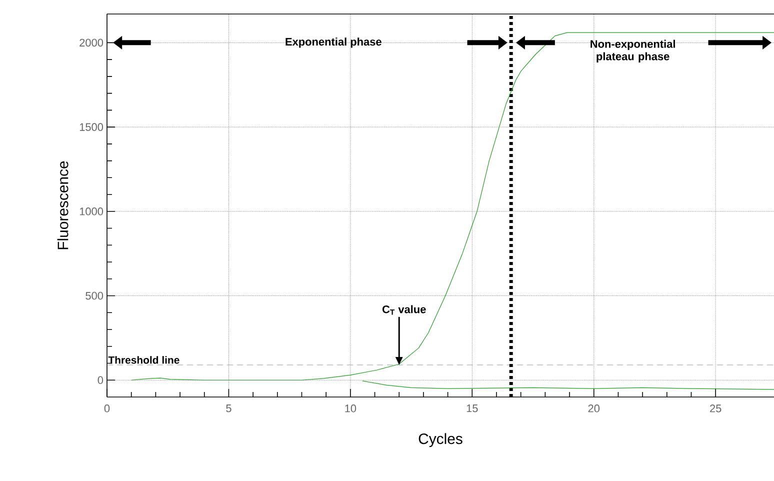 The height and width of the screenshot is (481, 774). What do you see at coordinates (594, 408) in the screenshot?
I see `x-tick-label: 20` at bounding box center [594, 408].